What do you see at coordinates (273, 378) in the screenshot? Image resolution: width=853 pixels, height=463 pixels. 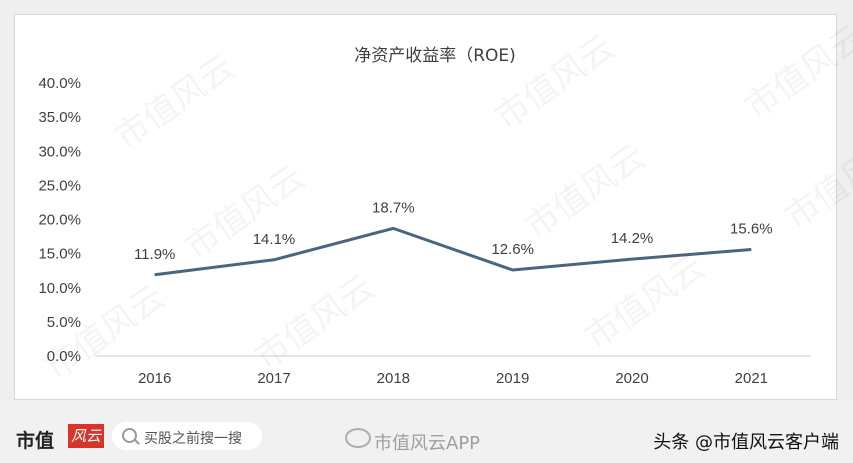 I see `x-tick-label: 2017` at bounding box center [273, 378].